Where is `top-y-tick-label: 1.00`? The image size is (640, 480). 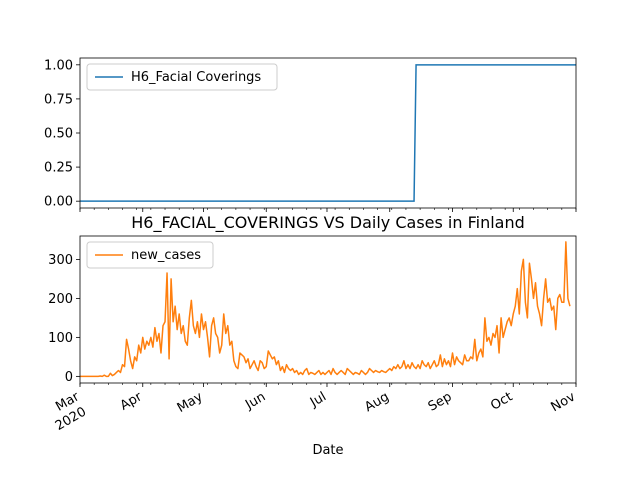
top-y-tick-label: 1.00 is located at coordinates (58, 65).